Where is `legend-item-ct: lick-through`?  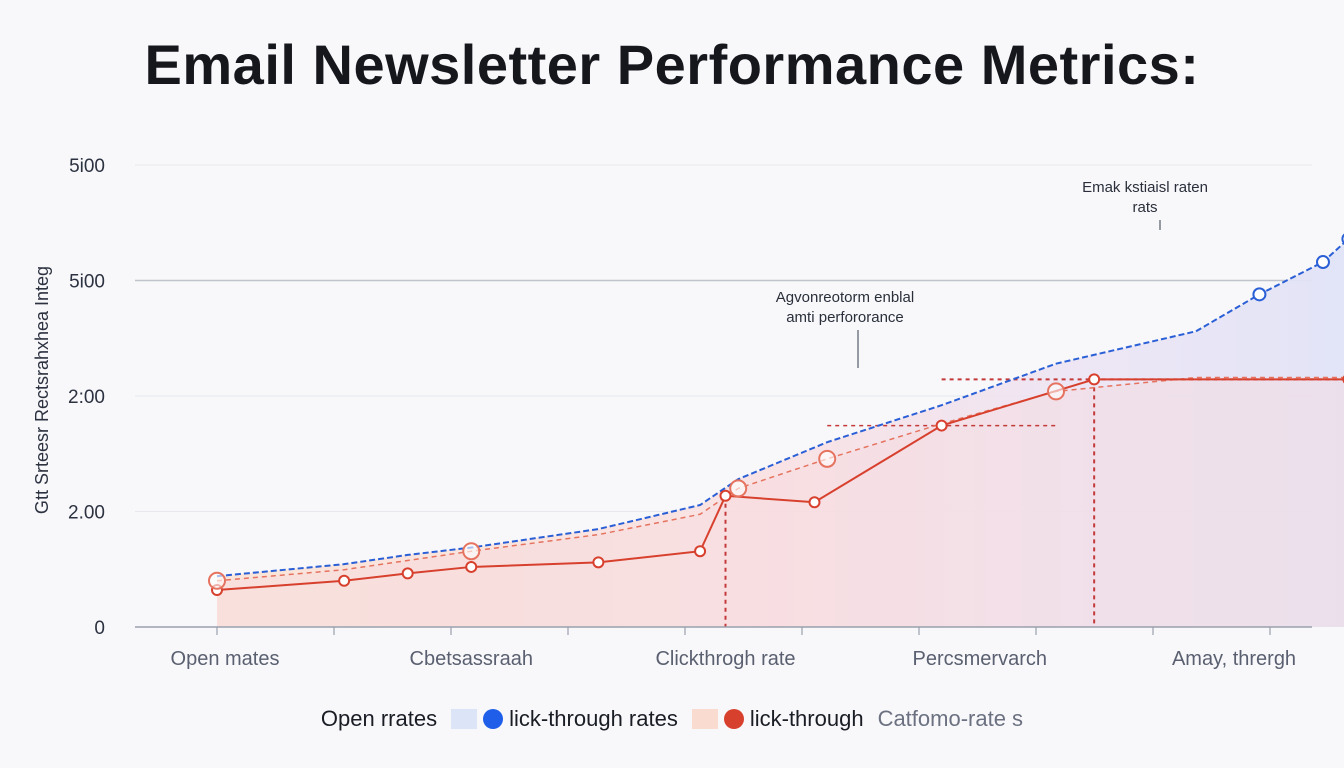 legend-item-ct: lick-through is located at coordinates (777, 719).